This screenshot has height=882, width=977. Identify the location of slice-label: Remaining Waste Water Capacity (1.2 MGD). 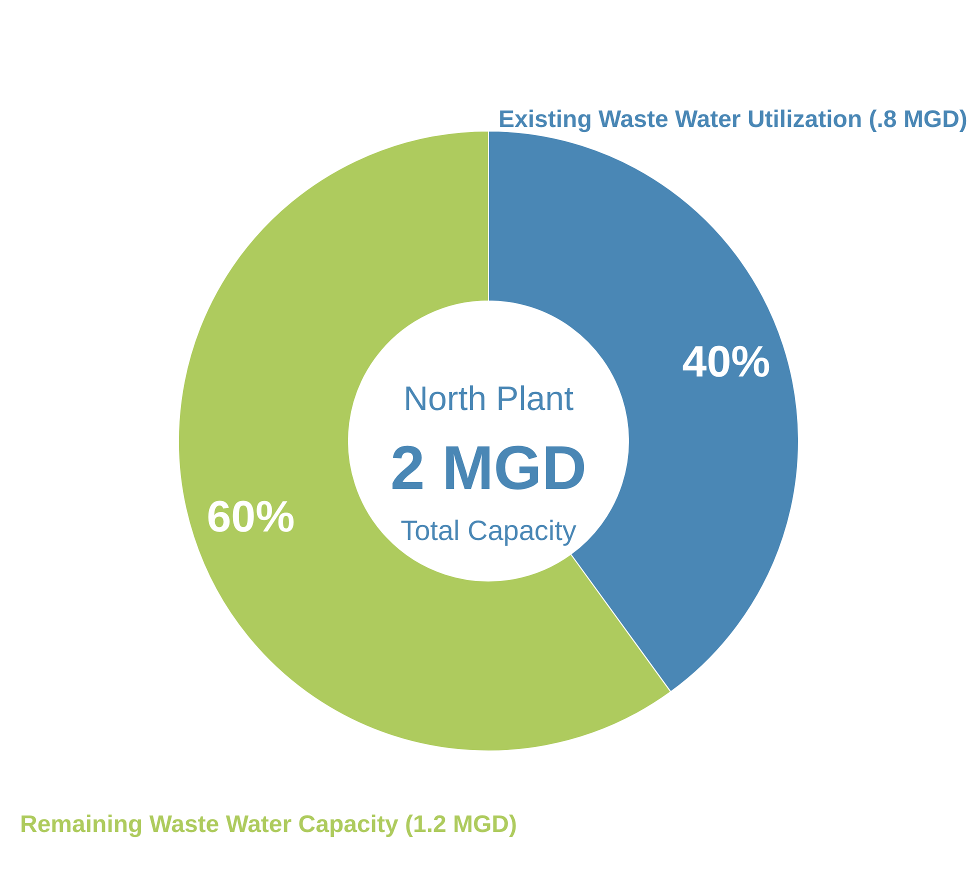
(268, 824).